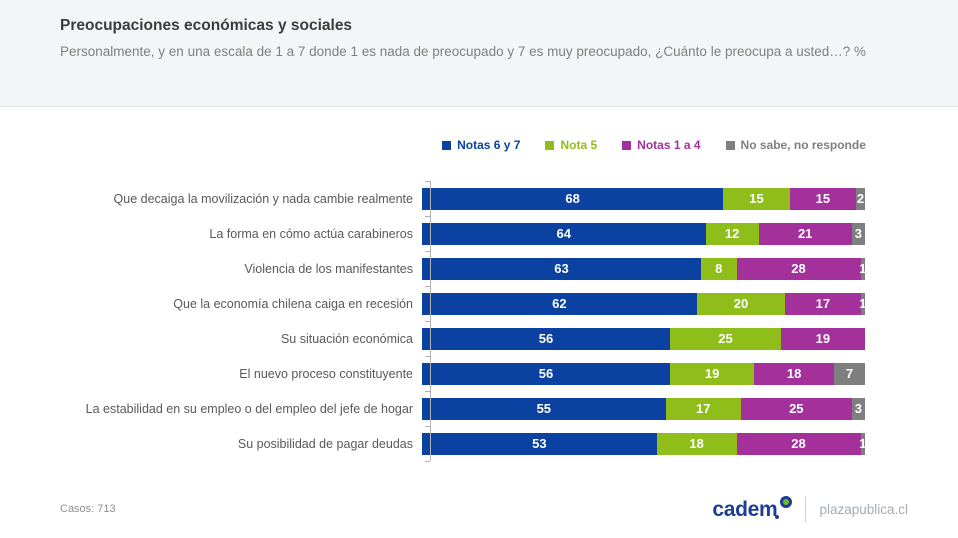 The width and height of the screenshot is (958, 538). Describe the element at coordinates (786, 501) in the screenshot. I see `cadem-logo-ring-icon` at that location.